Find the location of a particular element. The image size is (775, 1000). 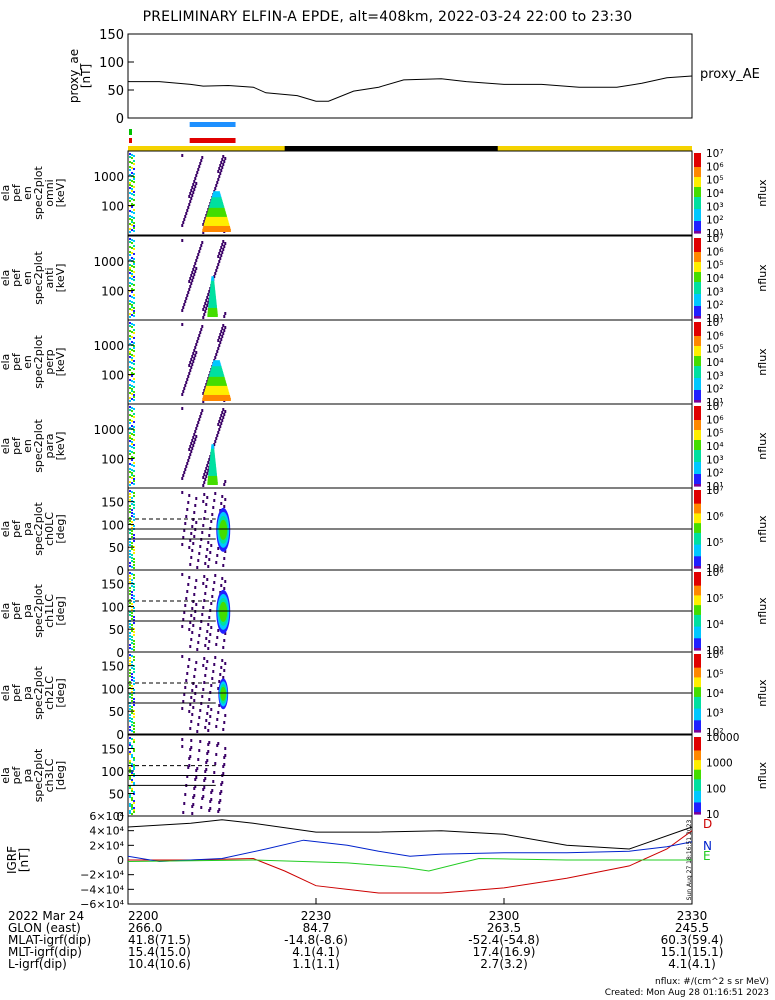

spec-ytick-label: 0 is located at coordinates (120, 735).